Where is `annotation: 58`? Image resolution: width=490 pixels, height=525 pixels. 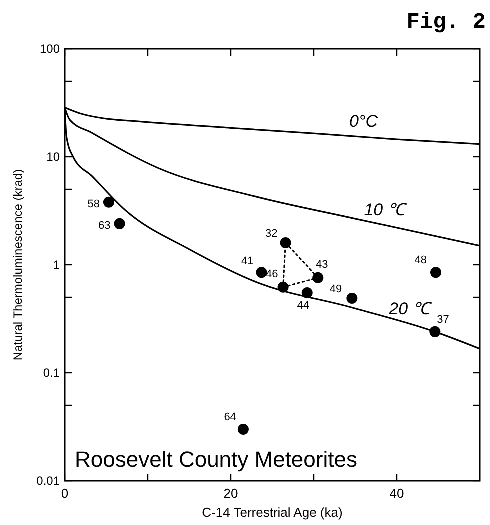
annotation: 58 is located at coordinates (94, 204).